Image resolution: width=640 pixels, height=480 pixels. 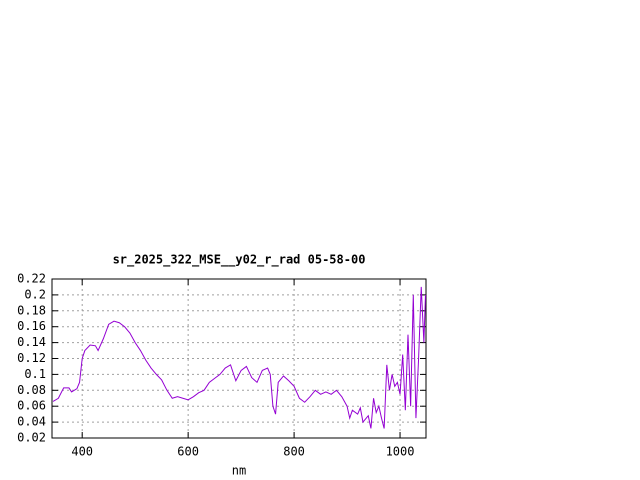 I want to click on chart-title: sr_2025_322_MSE__y02_r_rad 05-58-00, so click(x=239, y=260).